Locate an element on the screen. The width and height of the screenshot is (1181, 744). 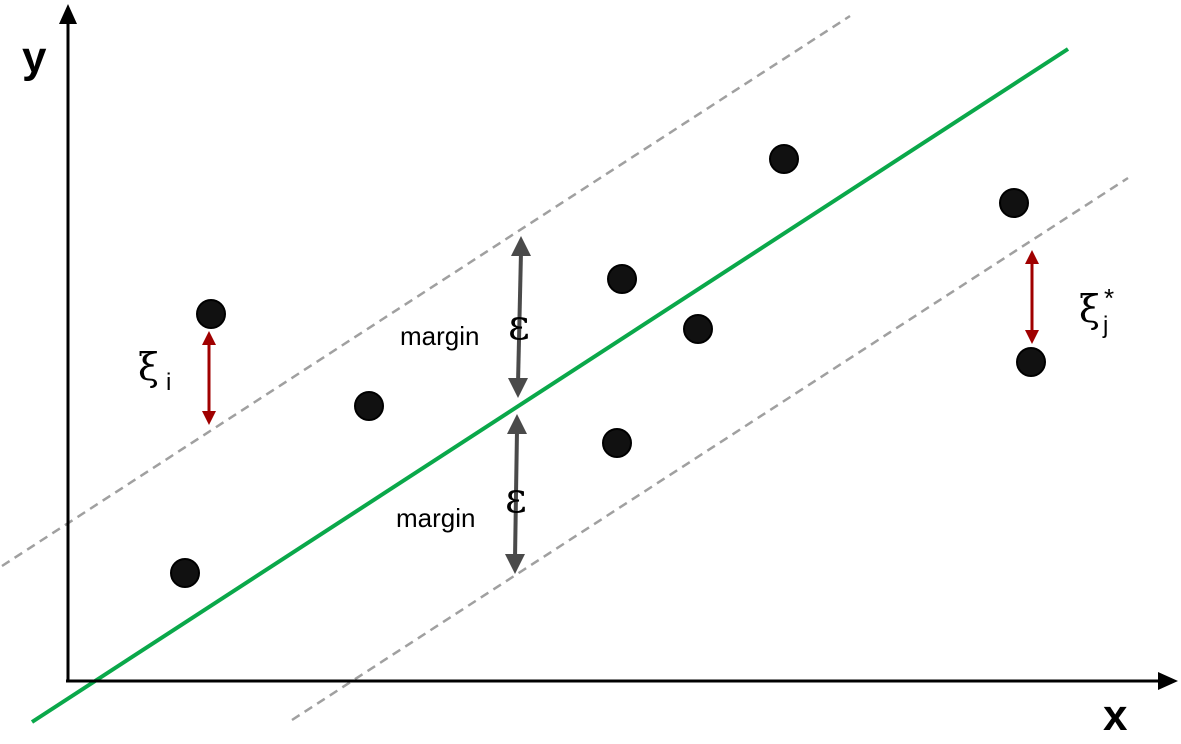
lower-margin-arrow is located at coordinates (516, 494).